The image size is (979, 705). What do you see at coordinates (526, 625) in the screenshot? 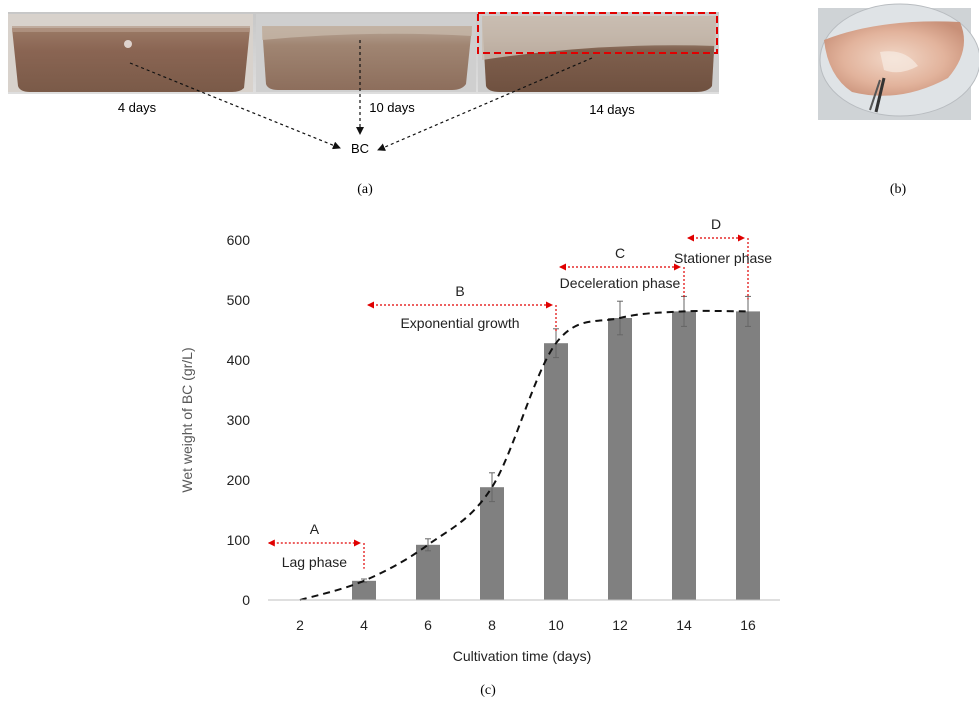
I see `x-axis: 2 4 6 8 10 12 14 16` at bounding box center [526, 625].